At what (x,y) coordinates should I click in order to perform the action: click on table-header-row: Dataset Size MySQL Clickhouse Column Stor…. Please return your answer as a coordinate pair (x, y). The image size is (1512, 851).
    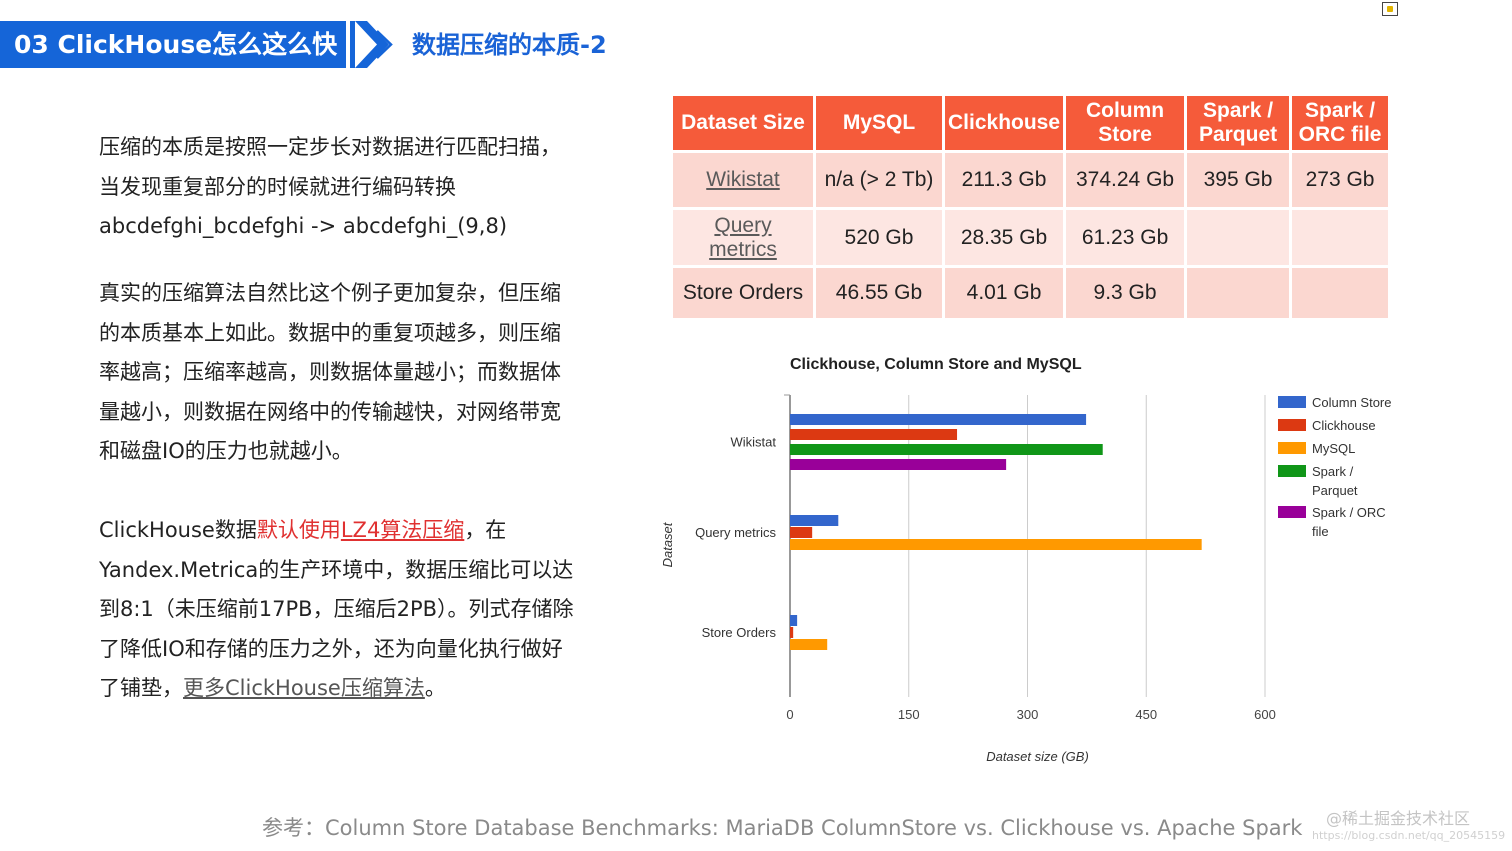
    Looking at the image, I should click on (1031, 123).